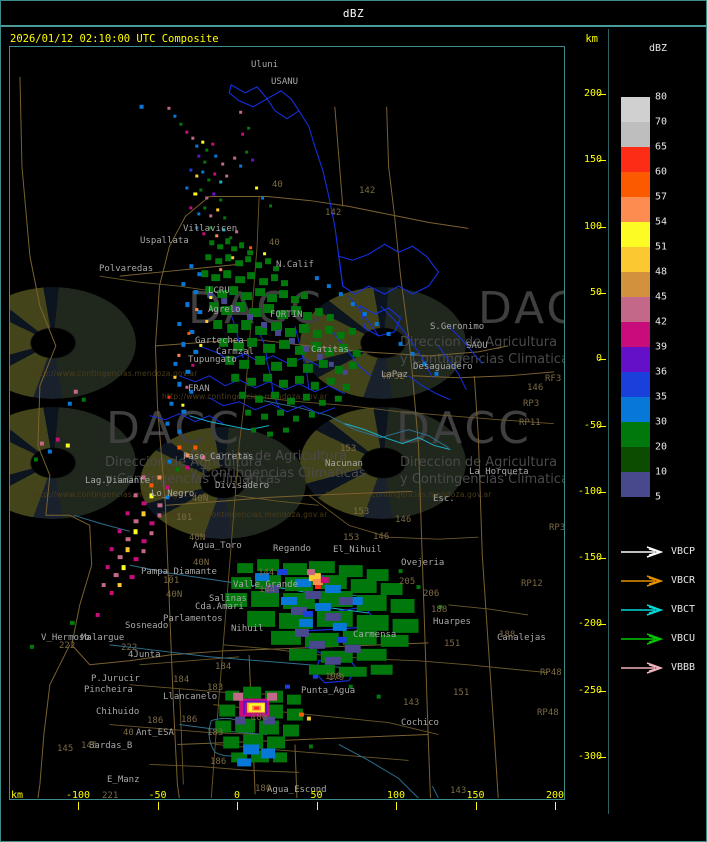 The height and width of the screenshot is (842, 707). What do you see at coordinates (683, 667) in the screenshot?
I see `vector-legend-label: VBBB` at bounding box center [683, 667].